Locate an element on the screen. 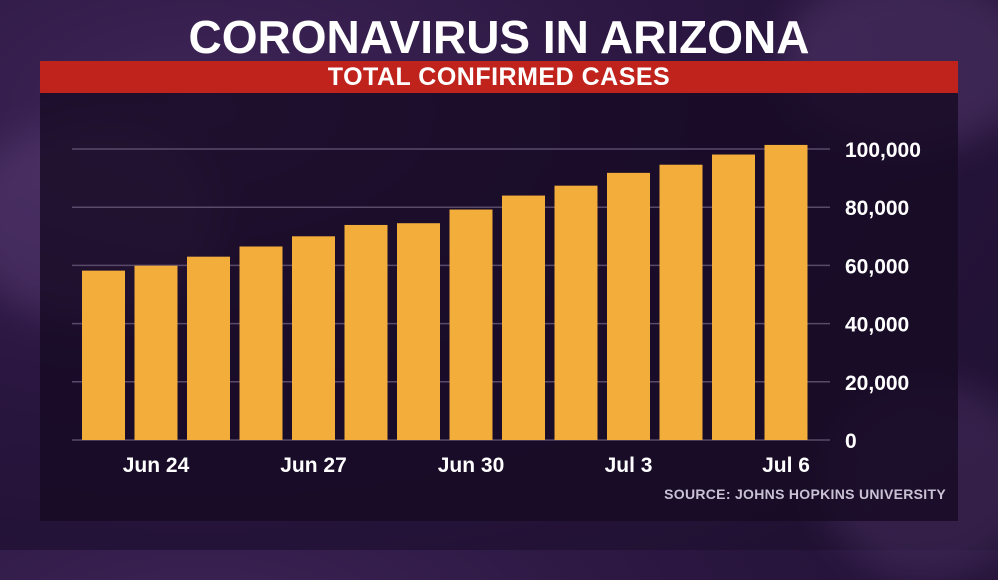 The height and width of the screenshot is (580, 998). x-tick-label: Jun 30 is located at coordinates (471, 465).